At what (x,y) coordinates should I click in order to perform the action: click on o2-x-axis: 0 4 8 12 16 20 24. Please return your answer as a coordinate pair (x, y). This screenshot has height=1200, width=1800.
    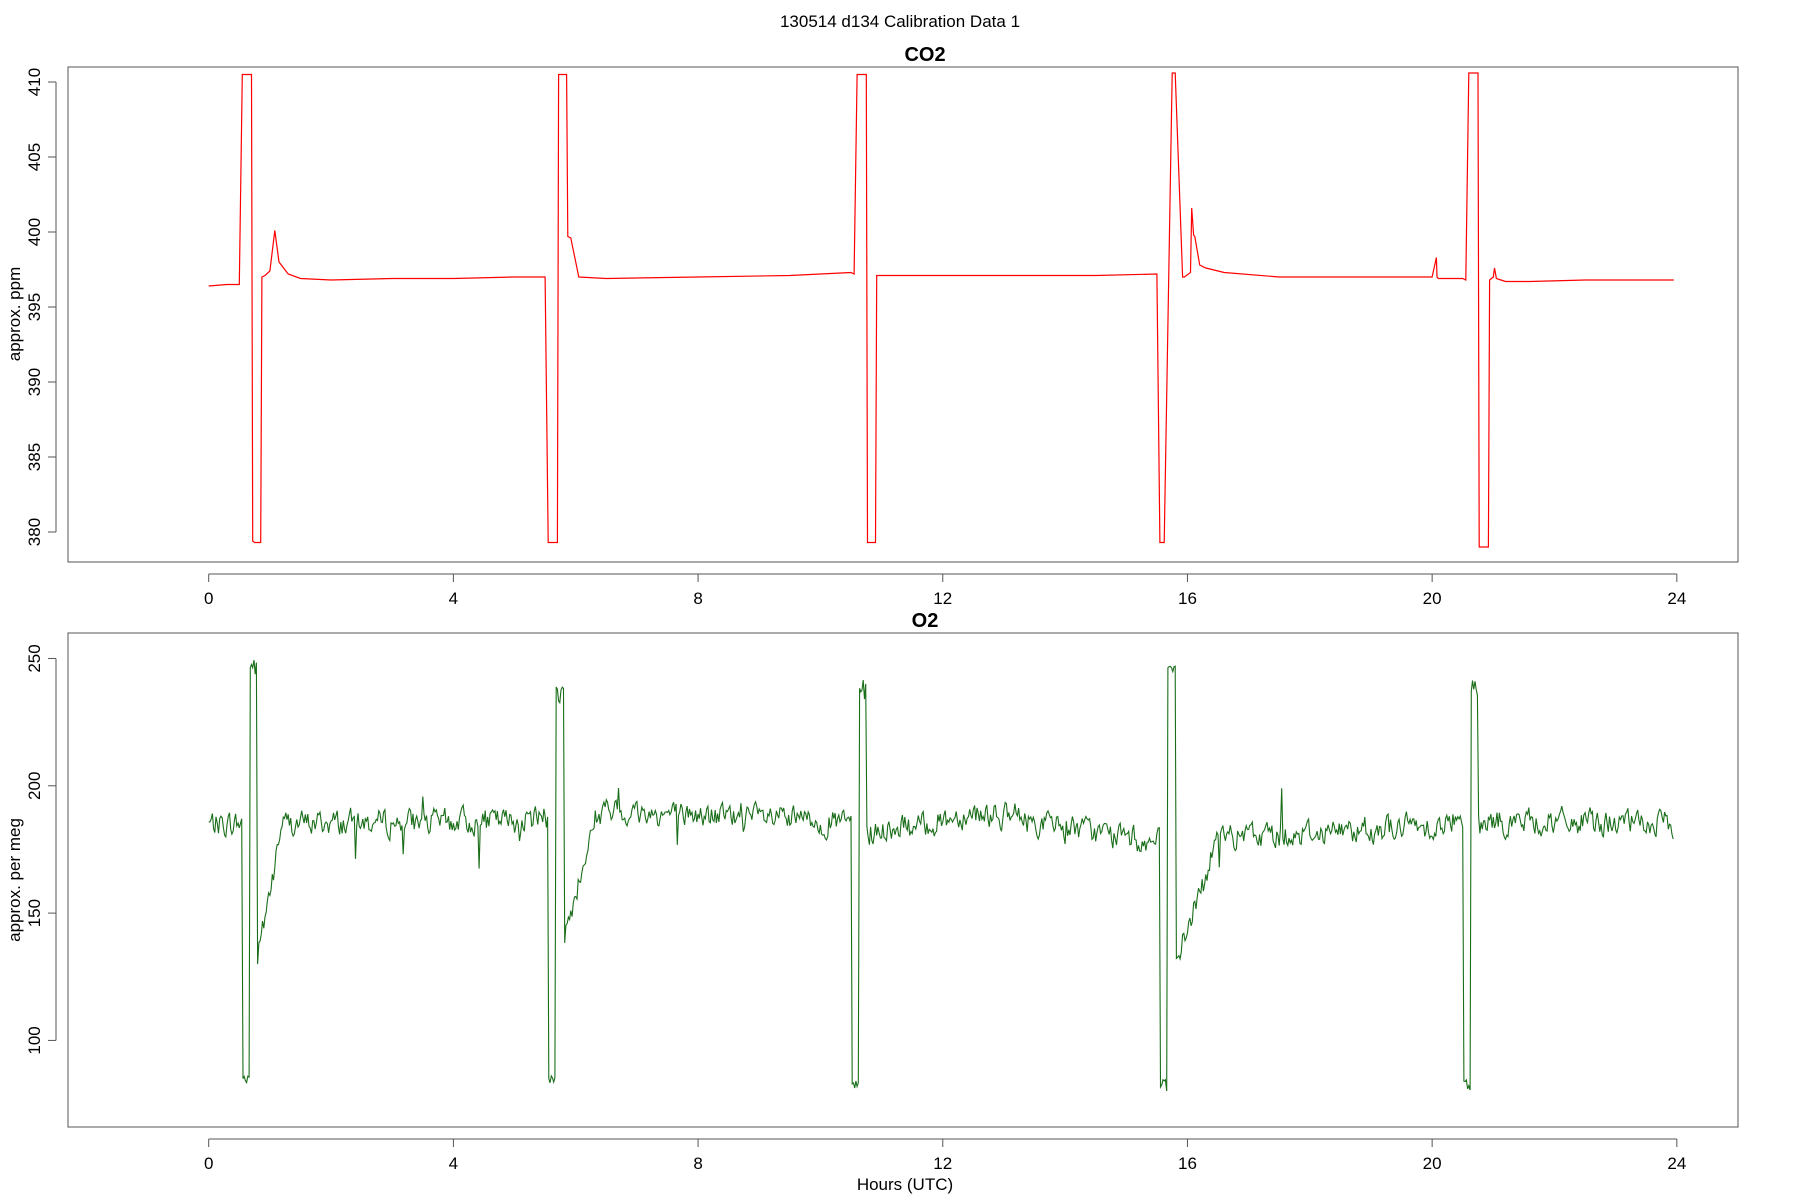
    Looking at the image, I should click on (945, 1155).